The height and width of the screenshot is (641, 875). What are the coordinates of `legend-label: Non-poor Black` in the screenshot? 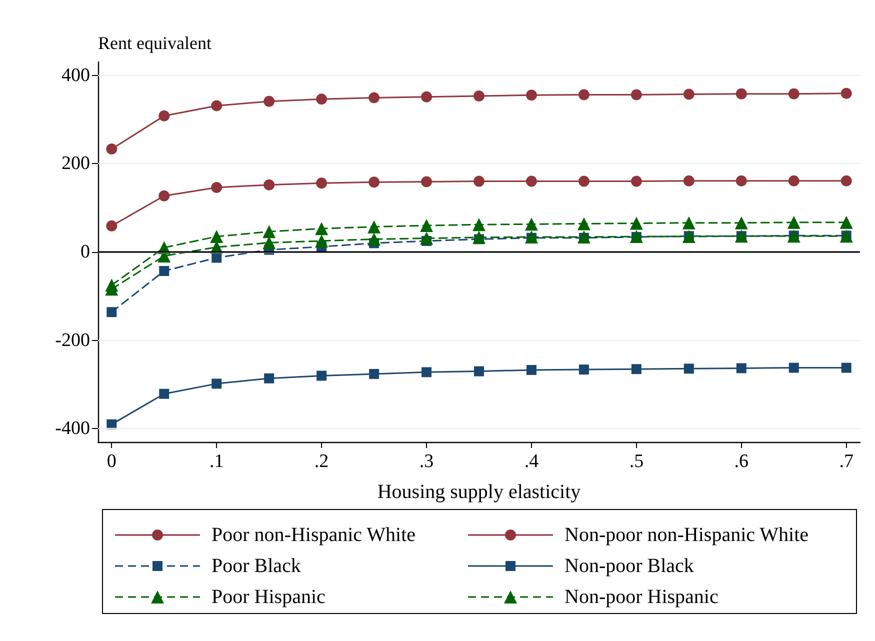 It's located at (629, 566).